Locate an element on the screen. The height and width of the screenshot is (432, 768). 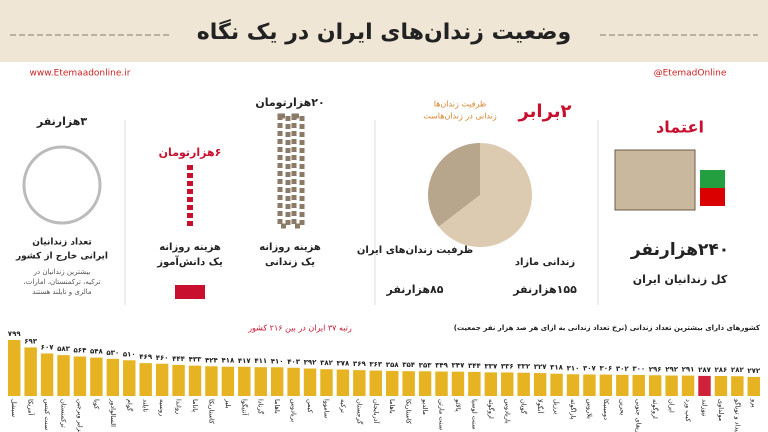
value-label: ۶۹۳ is located at coordinates (31, 341).